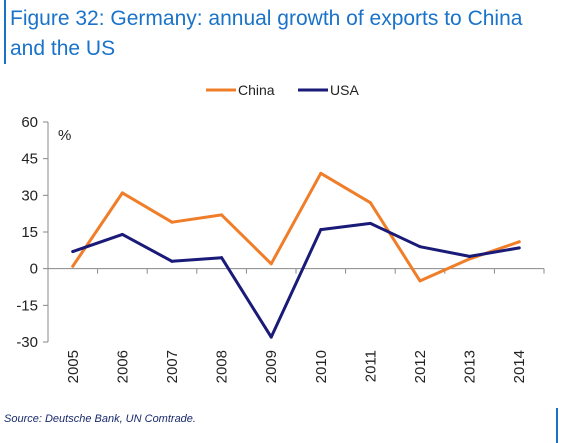 This screenshot has height=443, width=562. I want to click on legend-label-usa: USA, so click(344, 90).